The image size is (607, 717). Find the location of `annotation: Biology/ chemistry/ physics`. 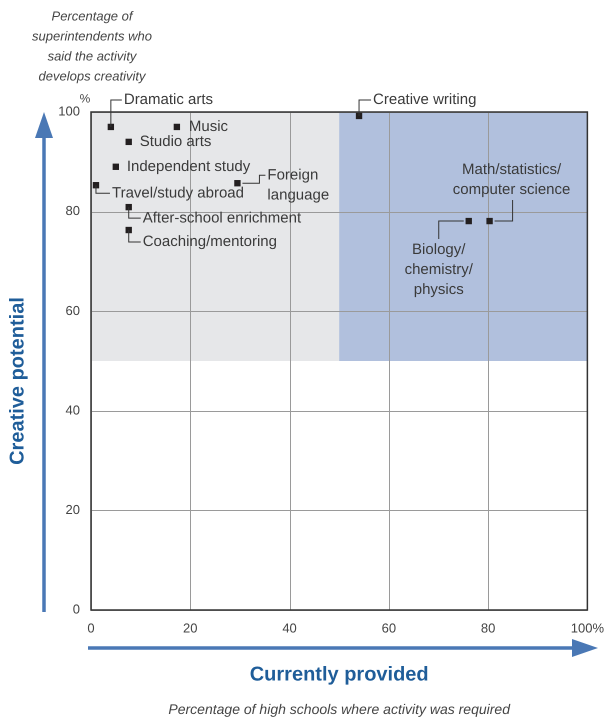

annotation: Biology/ chemistry/ physics is located at coordinates (439, 269).